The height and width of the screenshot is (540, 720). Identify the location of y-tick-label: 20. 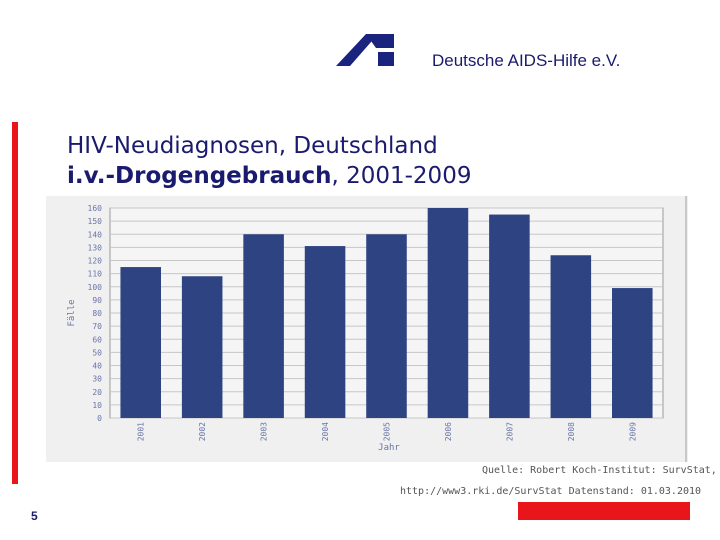
(97, 392).